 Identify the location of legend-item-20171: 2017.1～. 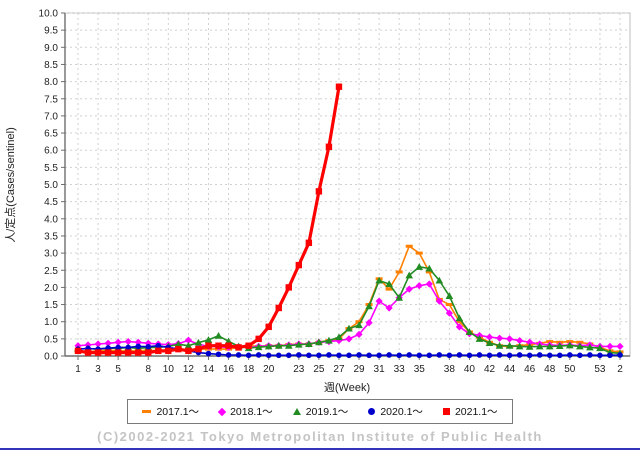
(170, 411).